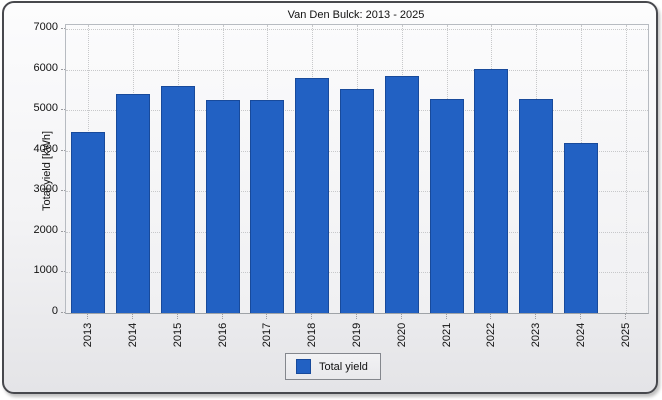  I want to click on x-axis-label-2014: 2014, so click(133, 335).